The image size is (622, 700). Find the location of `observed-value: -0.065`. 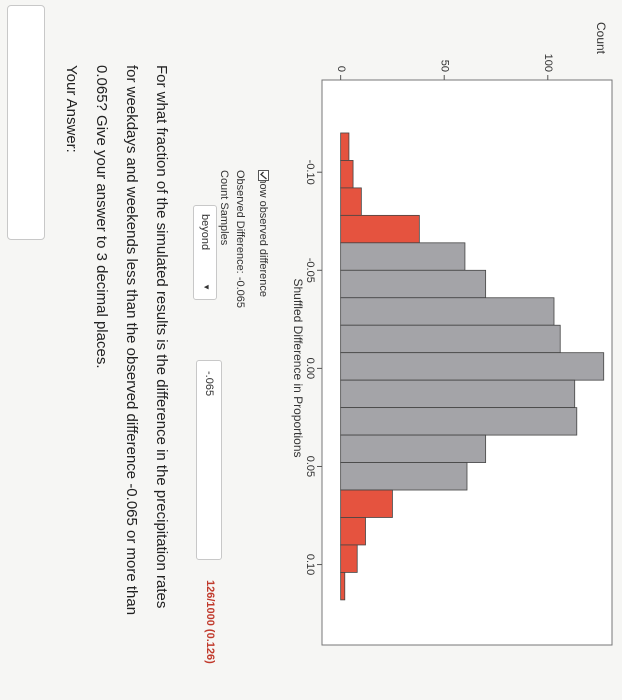

observed-value: -0.065 is located at coordinates (240, 292).